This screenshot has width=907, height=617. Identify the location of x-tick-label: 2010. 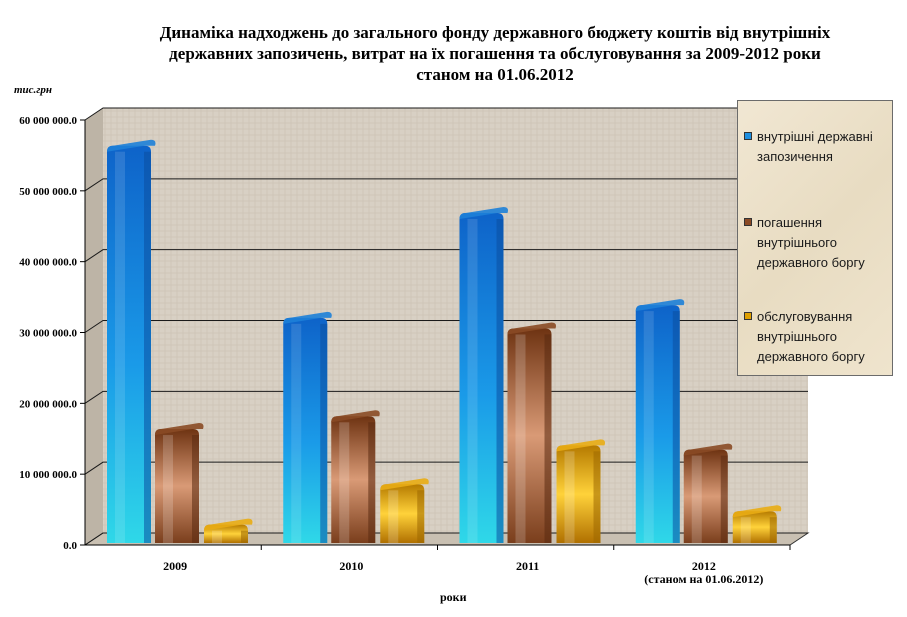
(351, 566).